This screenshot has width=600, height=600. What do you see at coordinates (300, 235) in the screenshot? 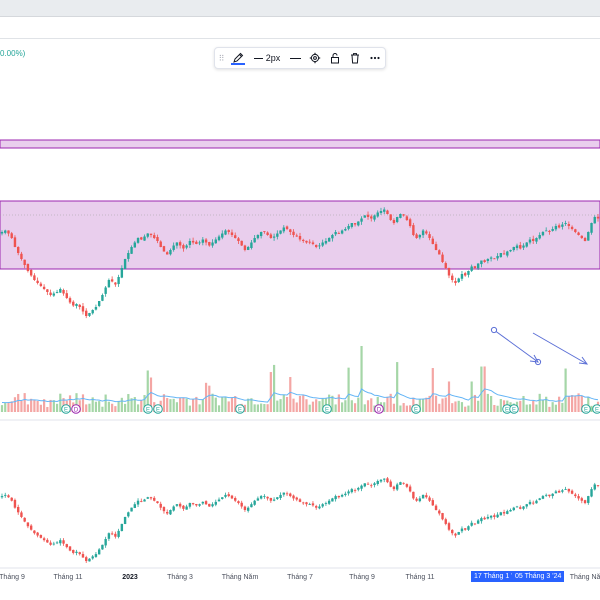
I see `price-range-zone` at bounding box center [300, 235].